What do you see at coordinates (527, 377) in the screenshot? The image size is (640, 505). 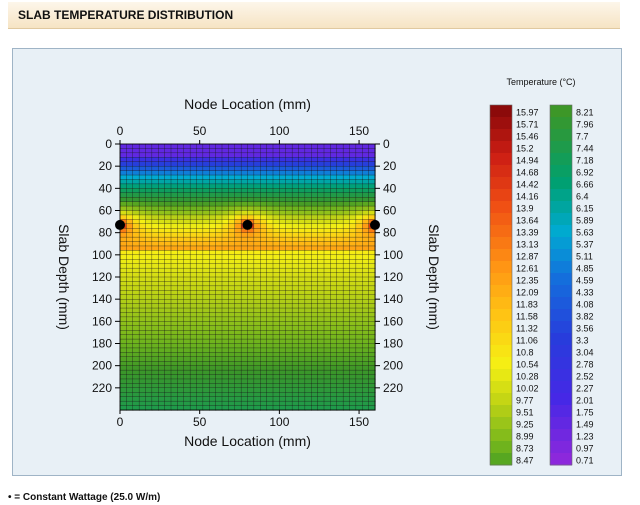 I see `legend-warm-label: 10.28` at bounding box center [527, 377].